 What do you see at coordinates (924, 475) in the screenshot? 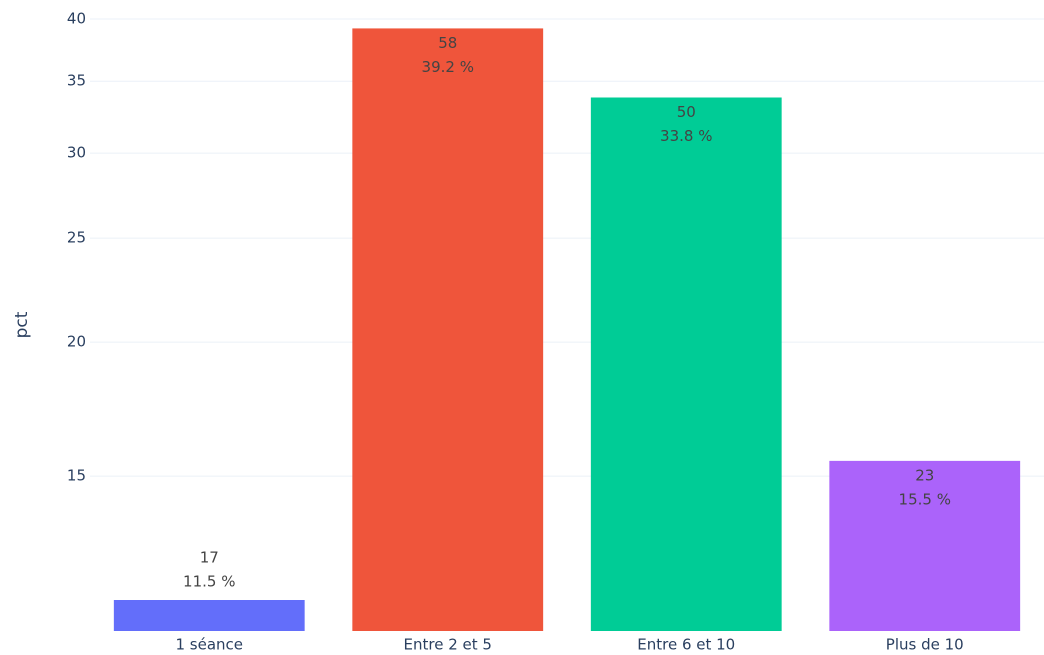
I see `bar-count-label: 23` at bounding box center [924, 475].